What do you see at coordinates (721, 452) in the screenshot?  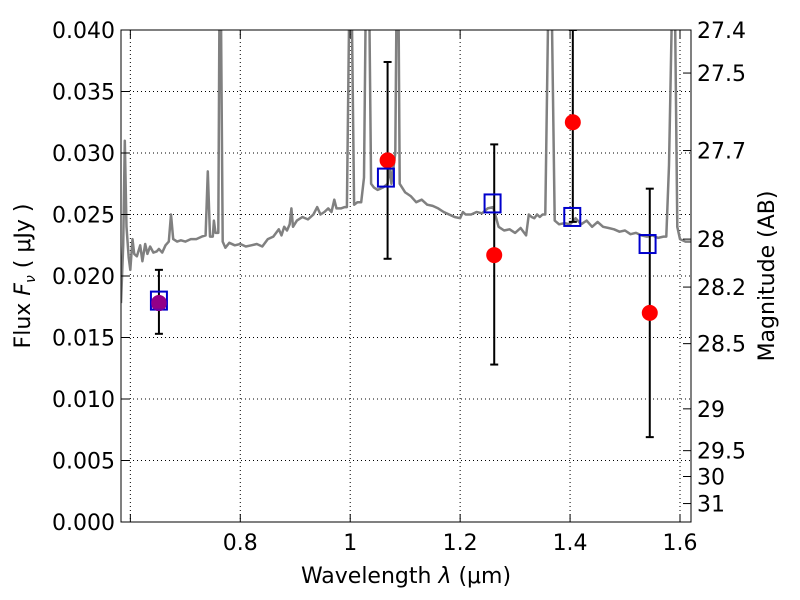 I see `y2-tick-label: 29.5` at bounding box center [721, 452].